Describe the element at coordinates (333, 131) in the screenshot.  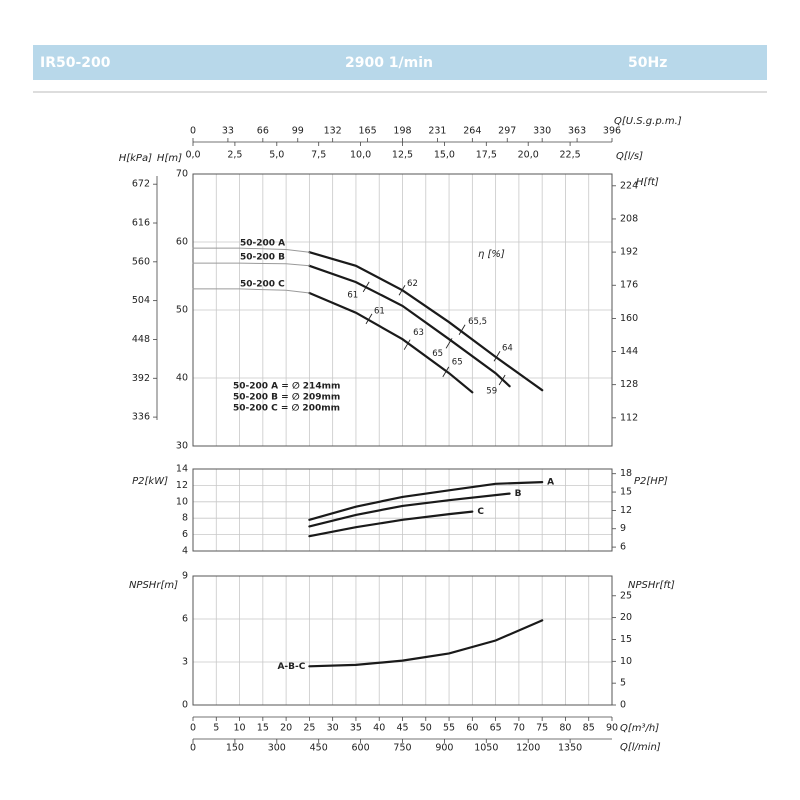
I see `x2-tick-label: 132` at that location.